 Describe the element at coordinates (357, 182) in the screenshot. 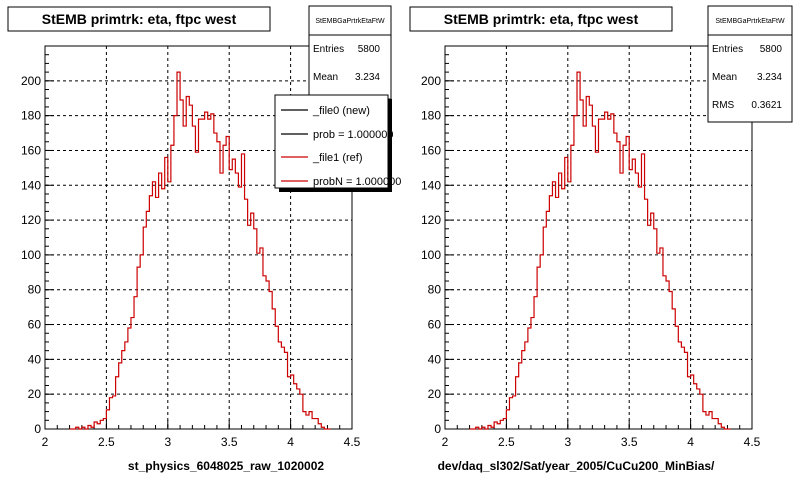

I see `legend-label-probN: probN = 1.000000` at that location.